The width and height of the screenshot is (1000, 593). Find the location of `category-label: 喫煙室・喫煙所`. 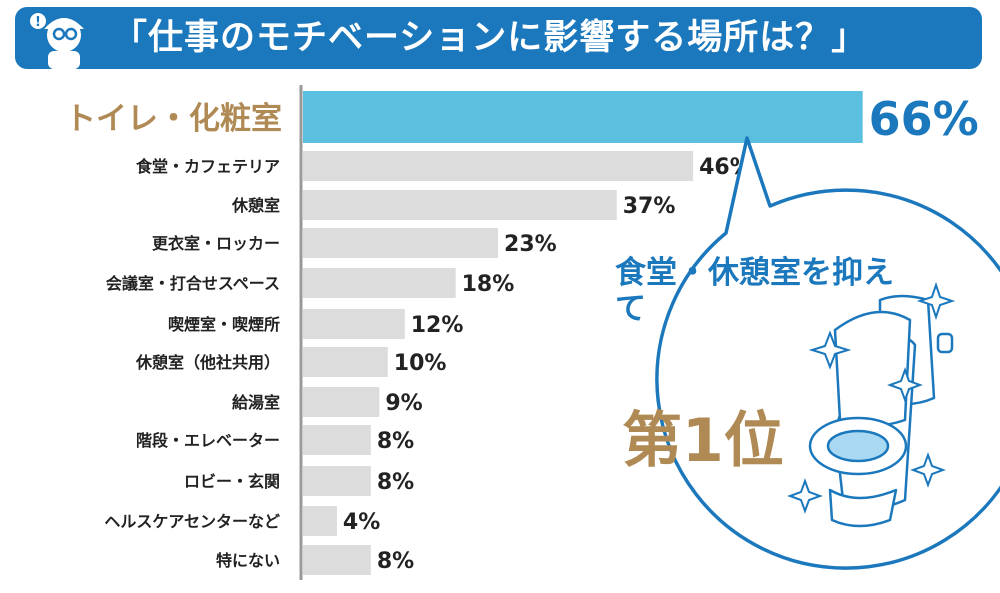

category-label: 喫煙室・喫煙所 is located at coordinates (224, 324).